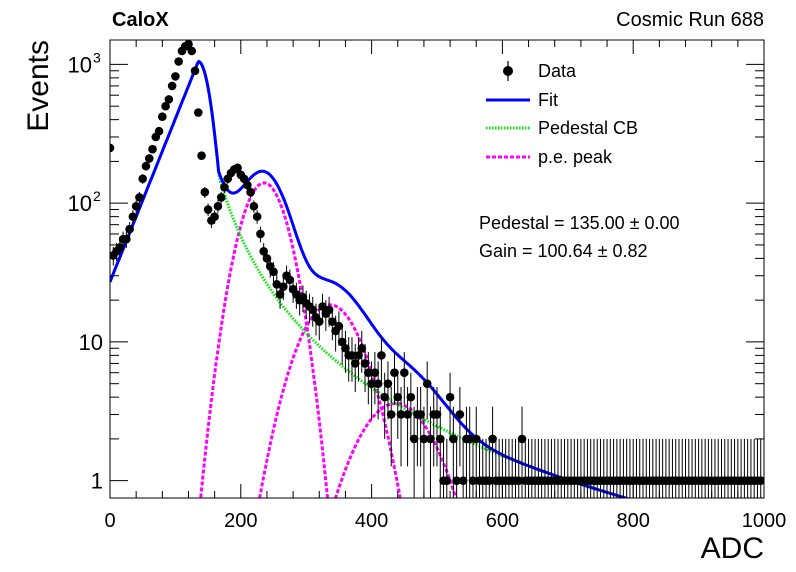 This screenshot has width=796, height=572. I want to click on y-tick-exponent: 3, so click(97, 57).